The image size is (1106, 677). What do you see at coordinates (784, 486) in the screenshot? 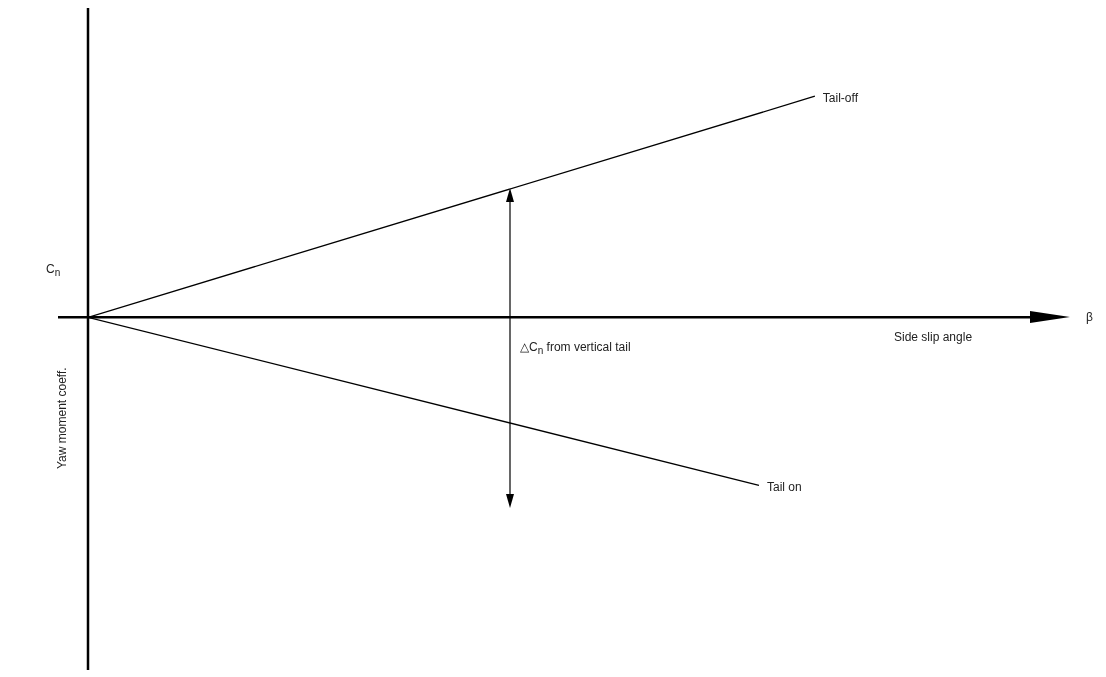
I see `series-label: Tail on` at bounding box center [784, 486].